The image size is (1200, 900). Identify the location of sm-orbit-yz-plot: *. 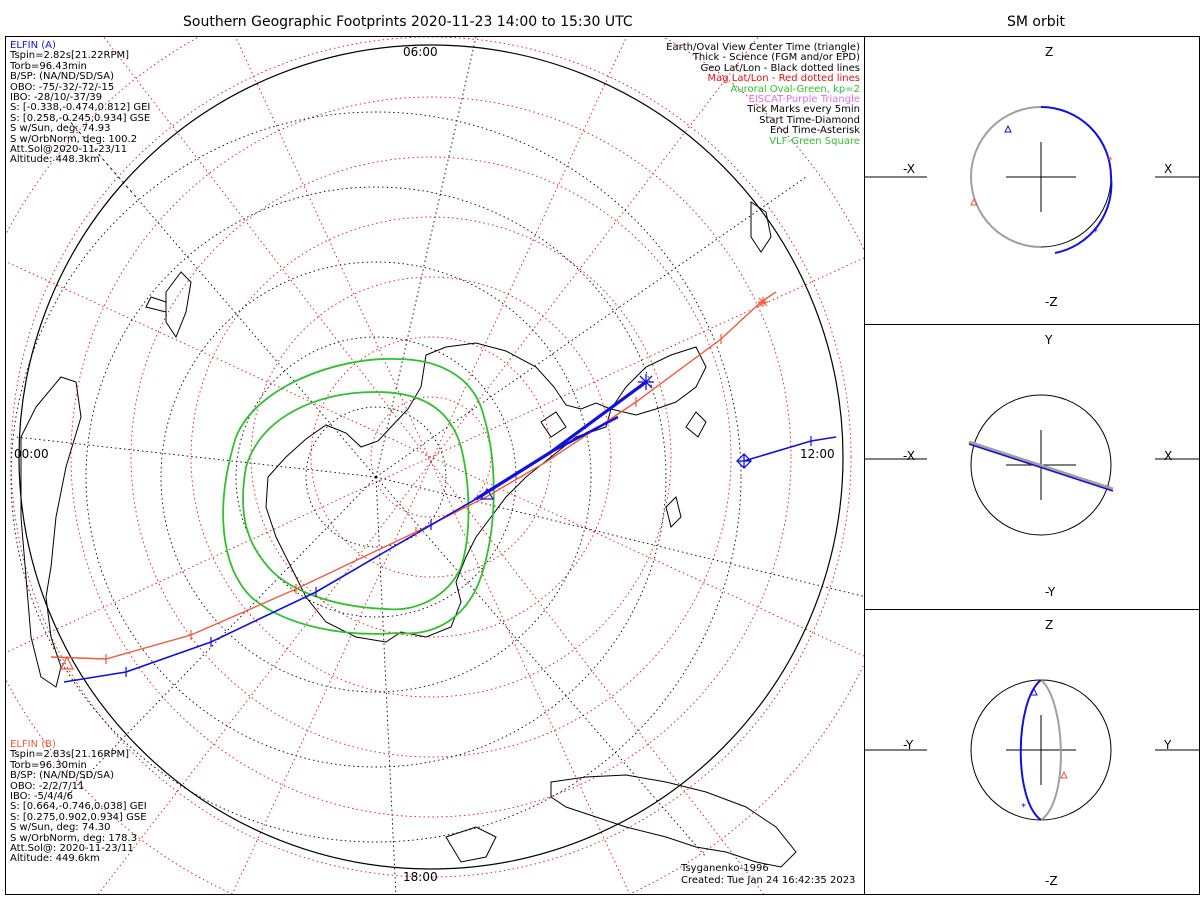
(1032, 750).